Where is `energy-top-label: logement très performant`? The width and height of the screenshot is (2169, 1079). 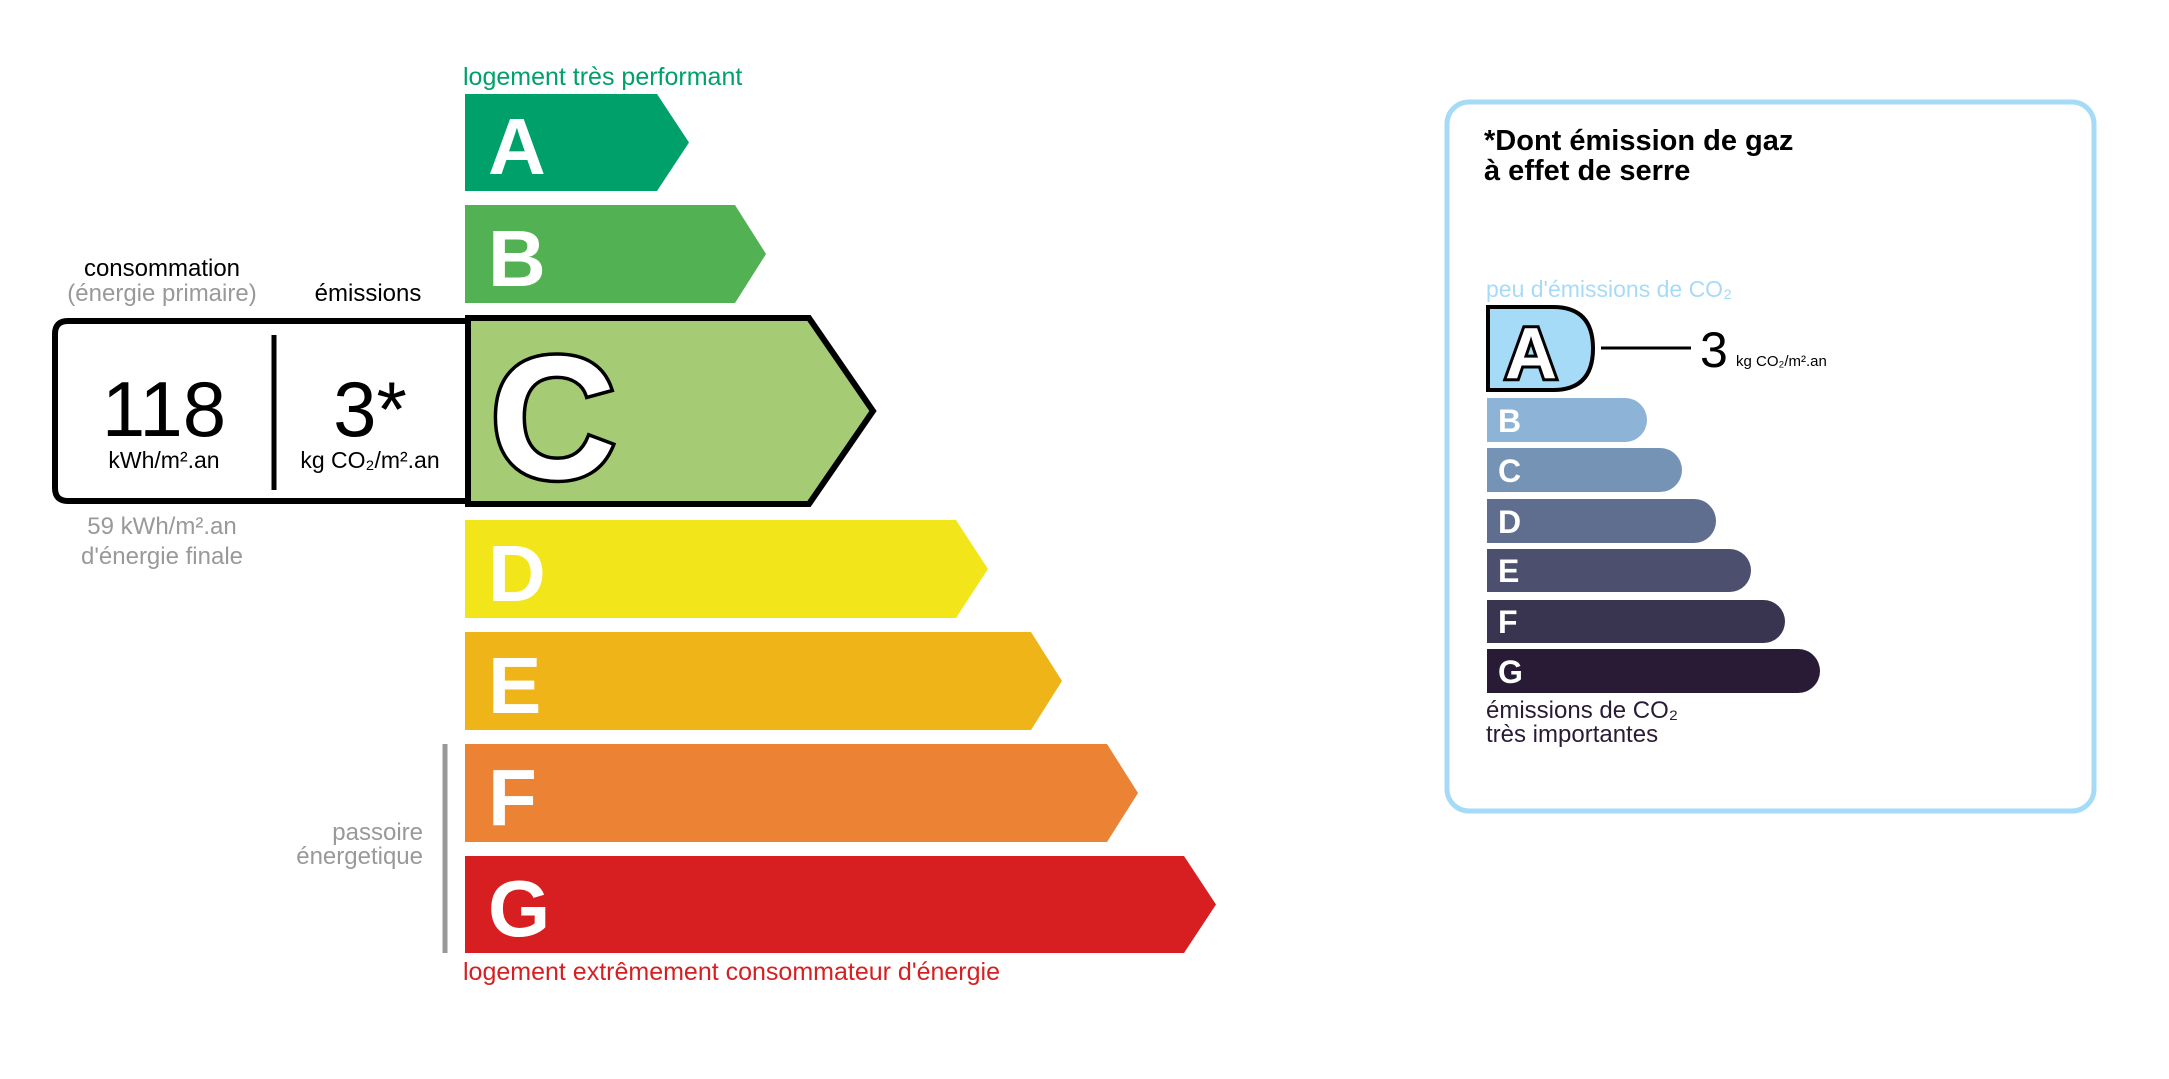 energy-top-label: logement très performant is located at coordinates (602, 77).